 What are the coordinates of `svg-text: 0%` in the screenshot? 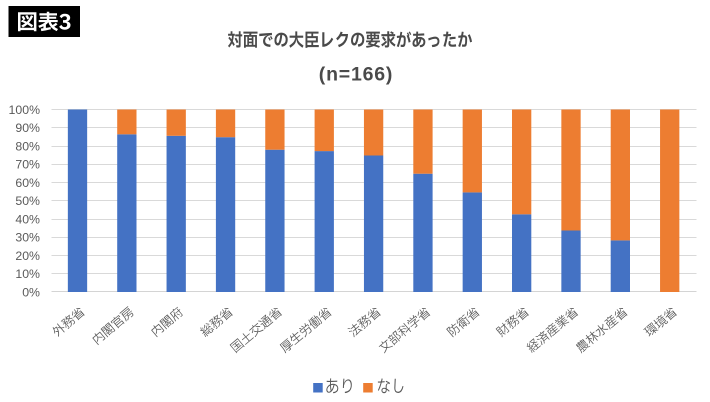 It's located at (31, 292).